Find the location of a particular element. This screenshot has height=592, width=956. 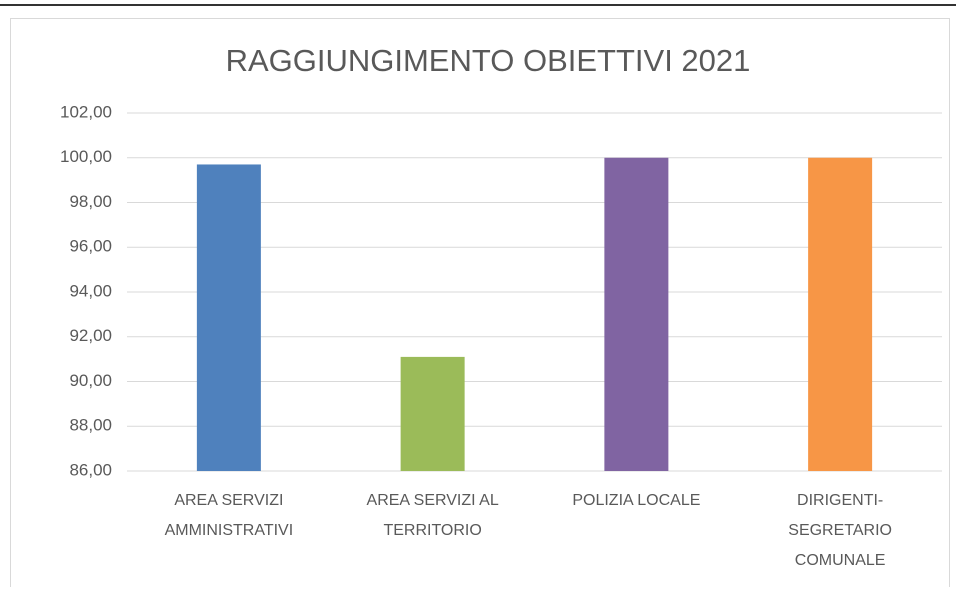

chart-title: RAGGIUNGIMENTO OBIETTIVI 2021 is located at coordinates (488, 60).